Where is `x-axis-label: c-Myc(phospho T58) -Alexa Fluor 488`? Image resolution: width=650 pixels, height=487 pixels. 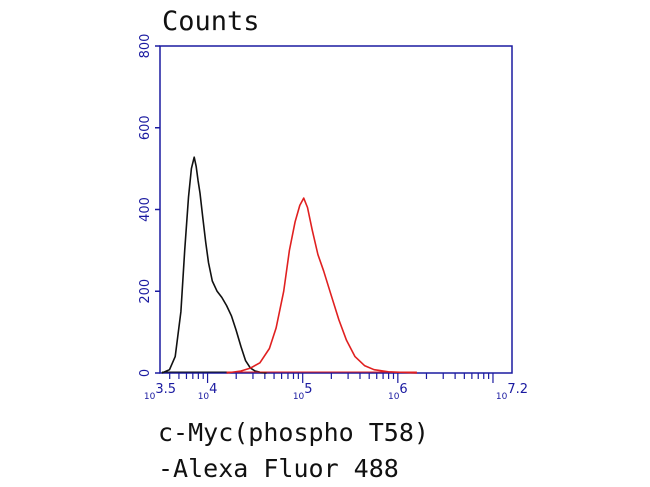 x-axis-label: c-Myc(phospho T58) -Alexa Fluor 488 is located at coordinates (293, 451).